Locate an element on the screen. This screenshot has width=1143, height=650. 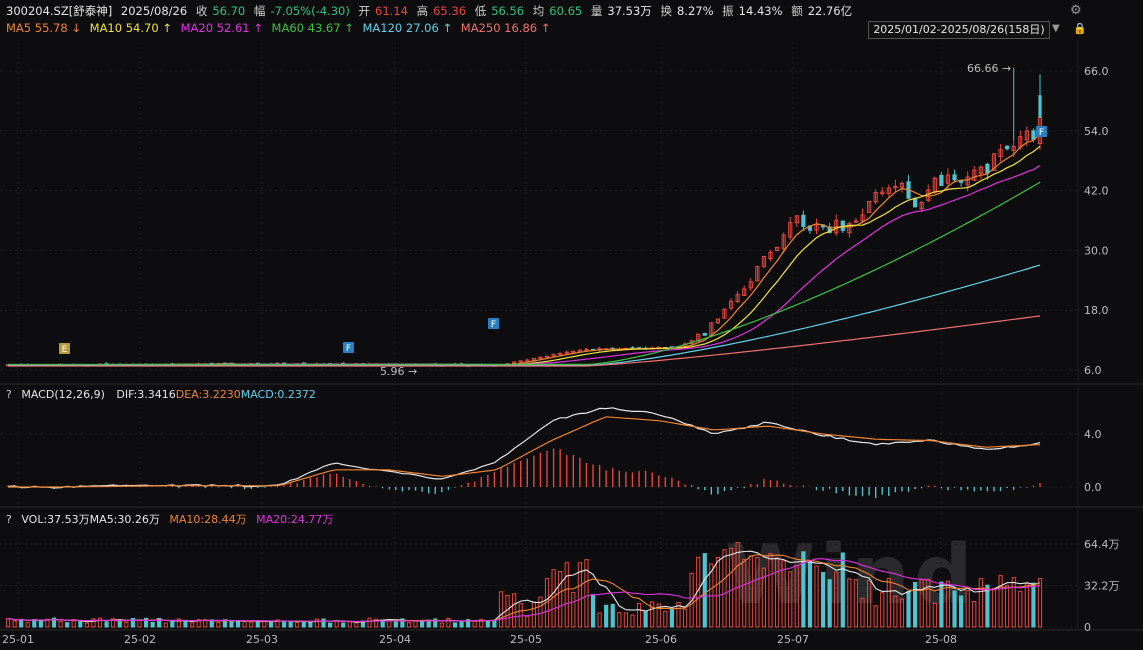
vol-ma5-line is located at coordinates (524, 586).